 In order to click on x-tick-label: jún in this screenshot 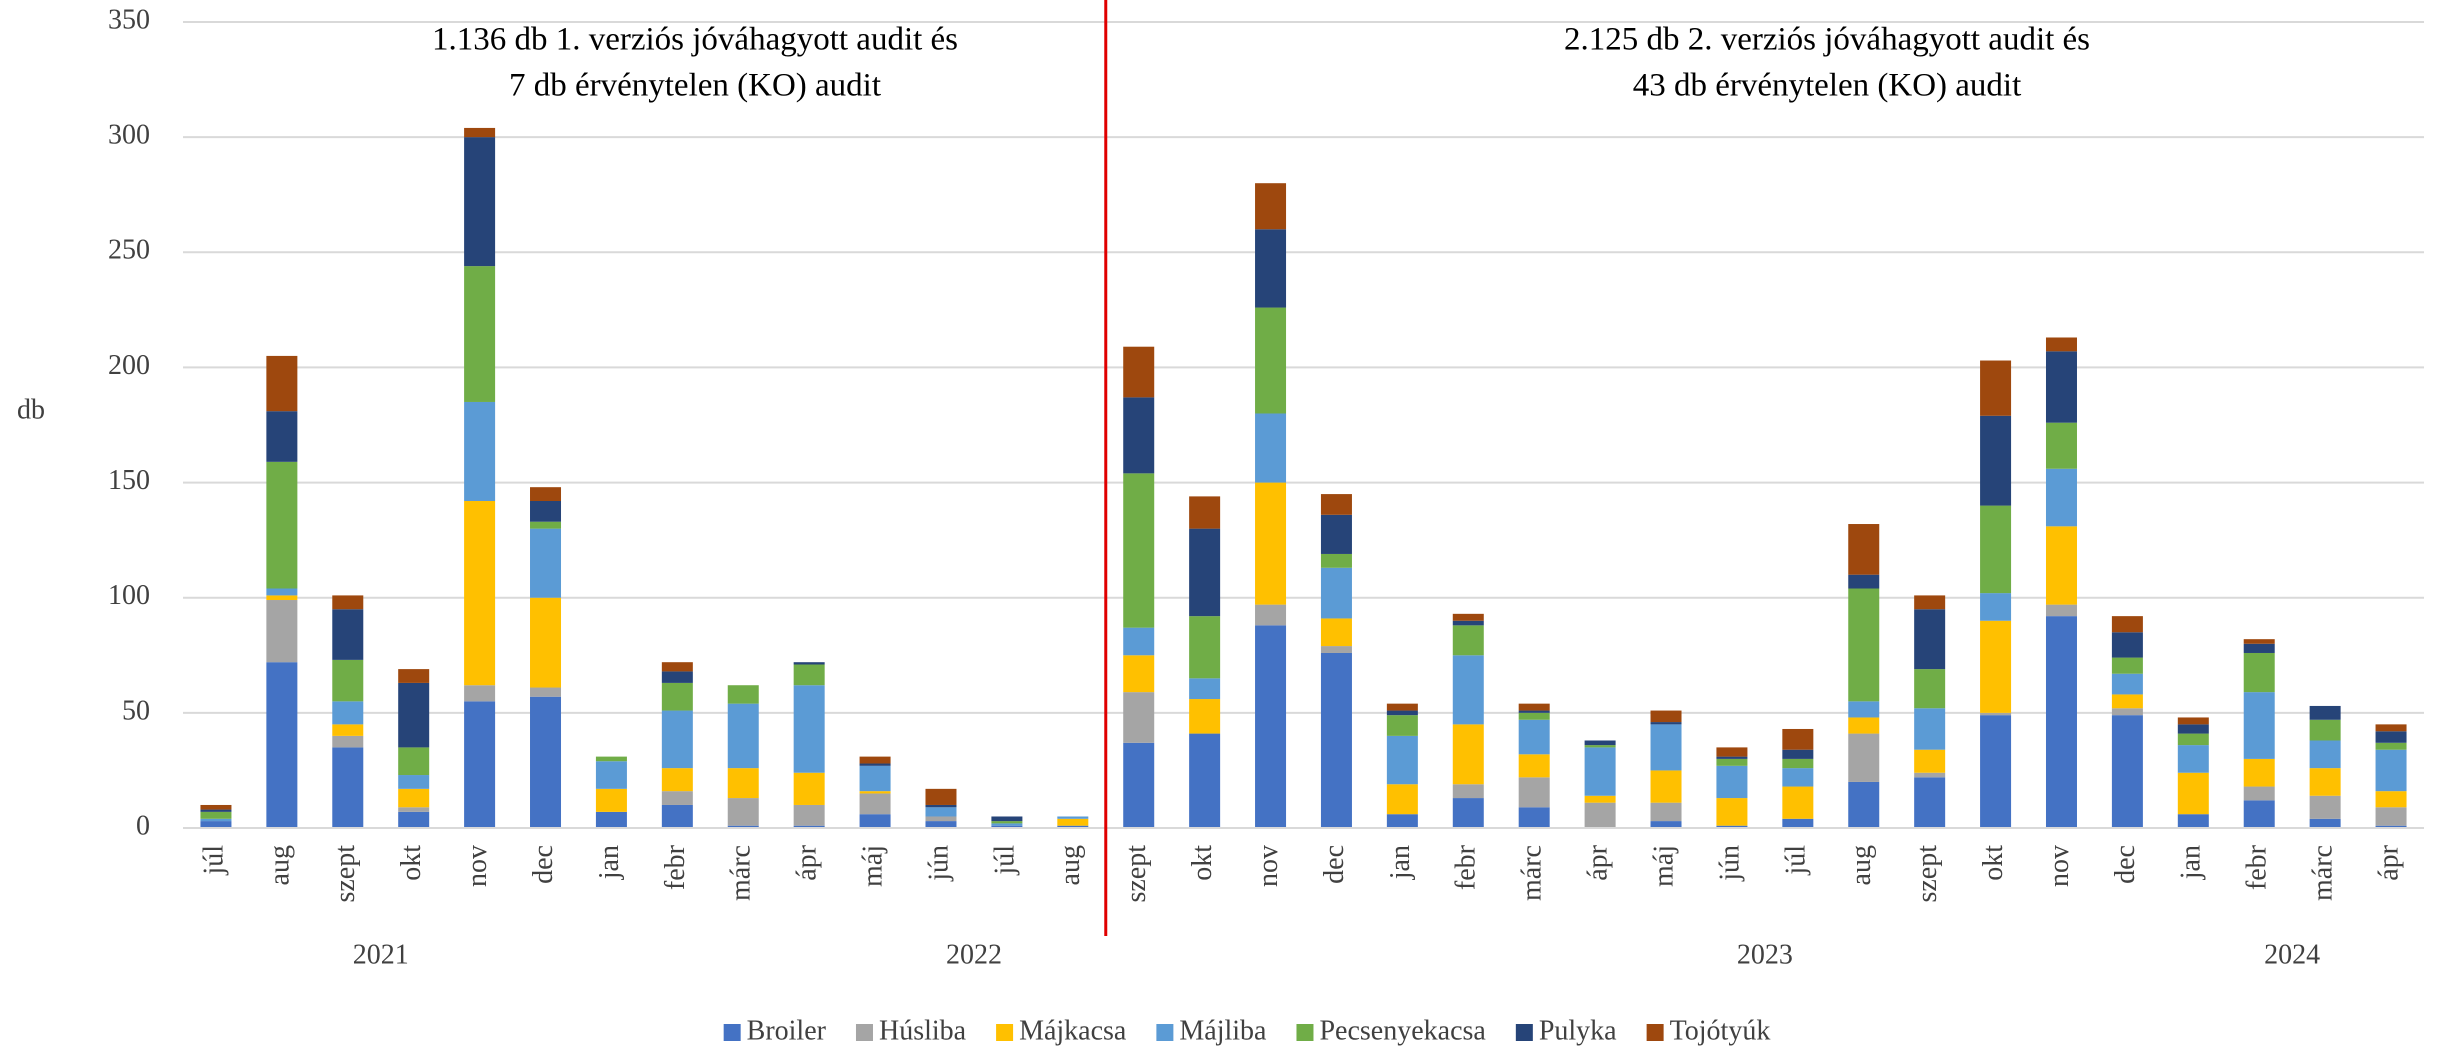, I will do `click(1729, 863)`.